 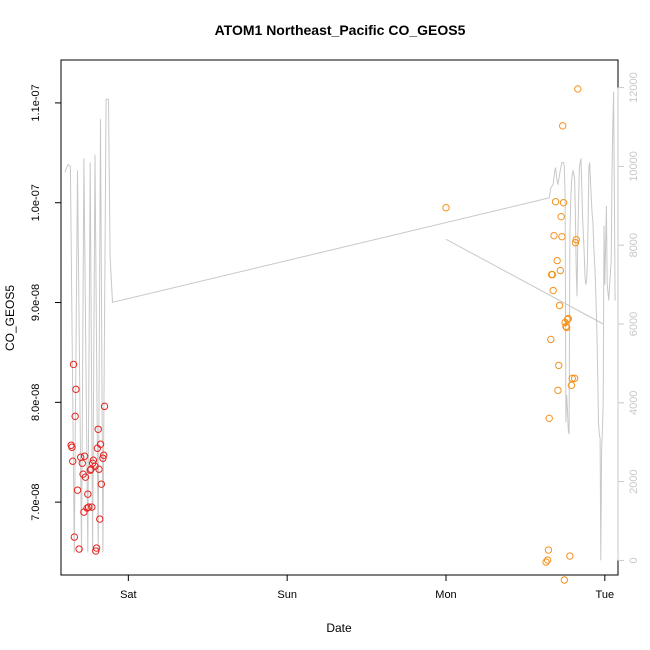 I want to click on altitude-segment, so click(x=524, y=281).